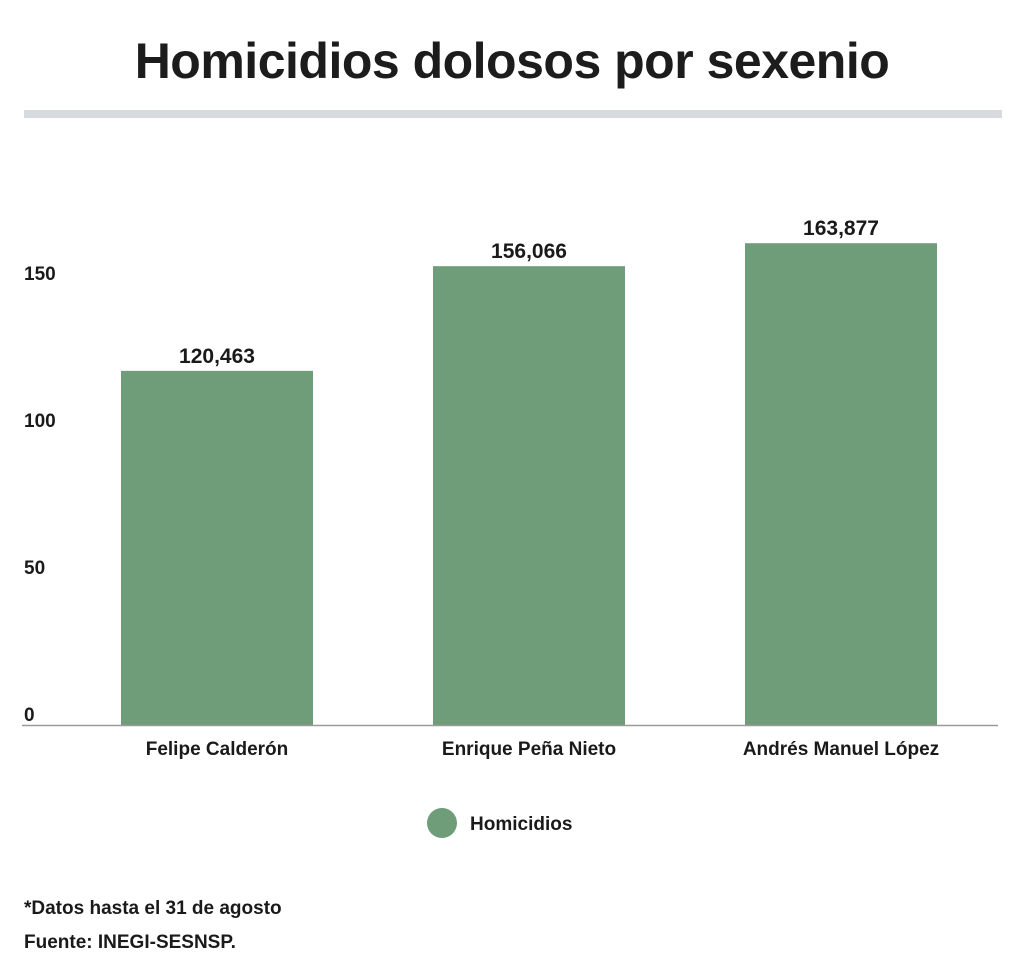 The image size is (1024, 975). What do you see at coordinates (841, 228) in the screenshot?
I see `bar-value-label: 163,877` at bounding box center [841, 228].